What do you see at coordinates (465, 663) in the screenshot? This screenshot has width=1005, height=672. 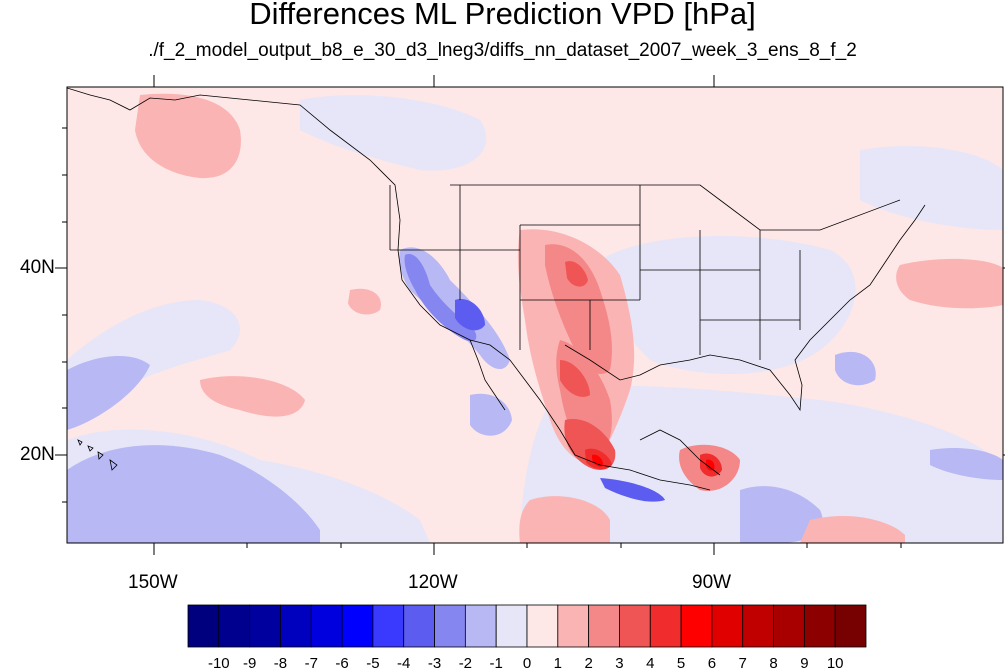 I see `colorbar-tick-label: -2` at bounding box center [465, 663].